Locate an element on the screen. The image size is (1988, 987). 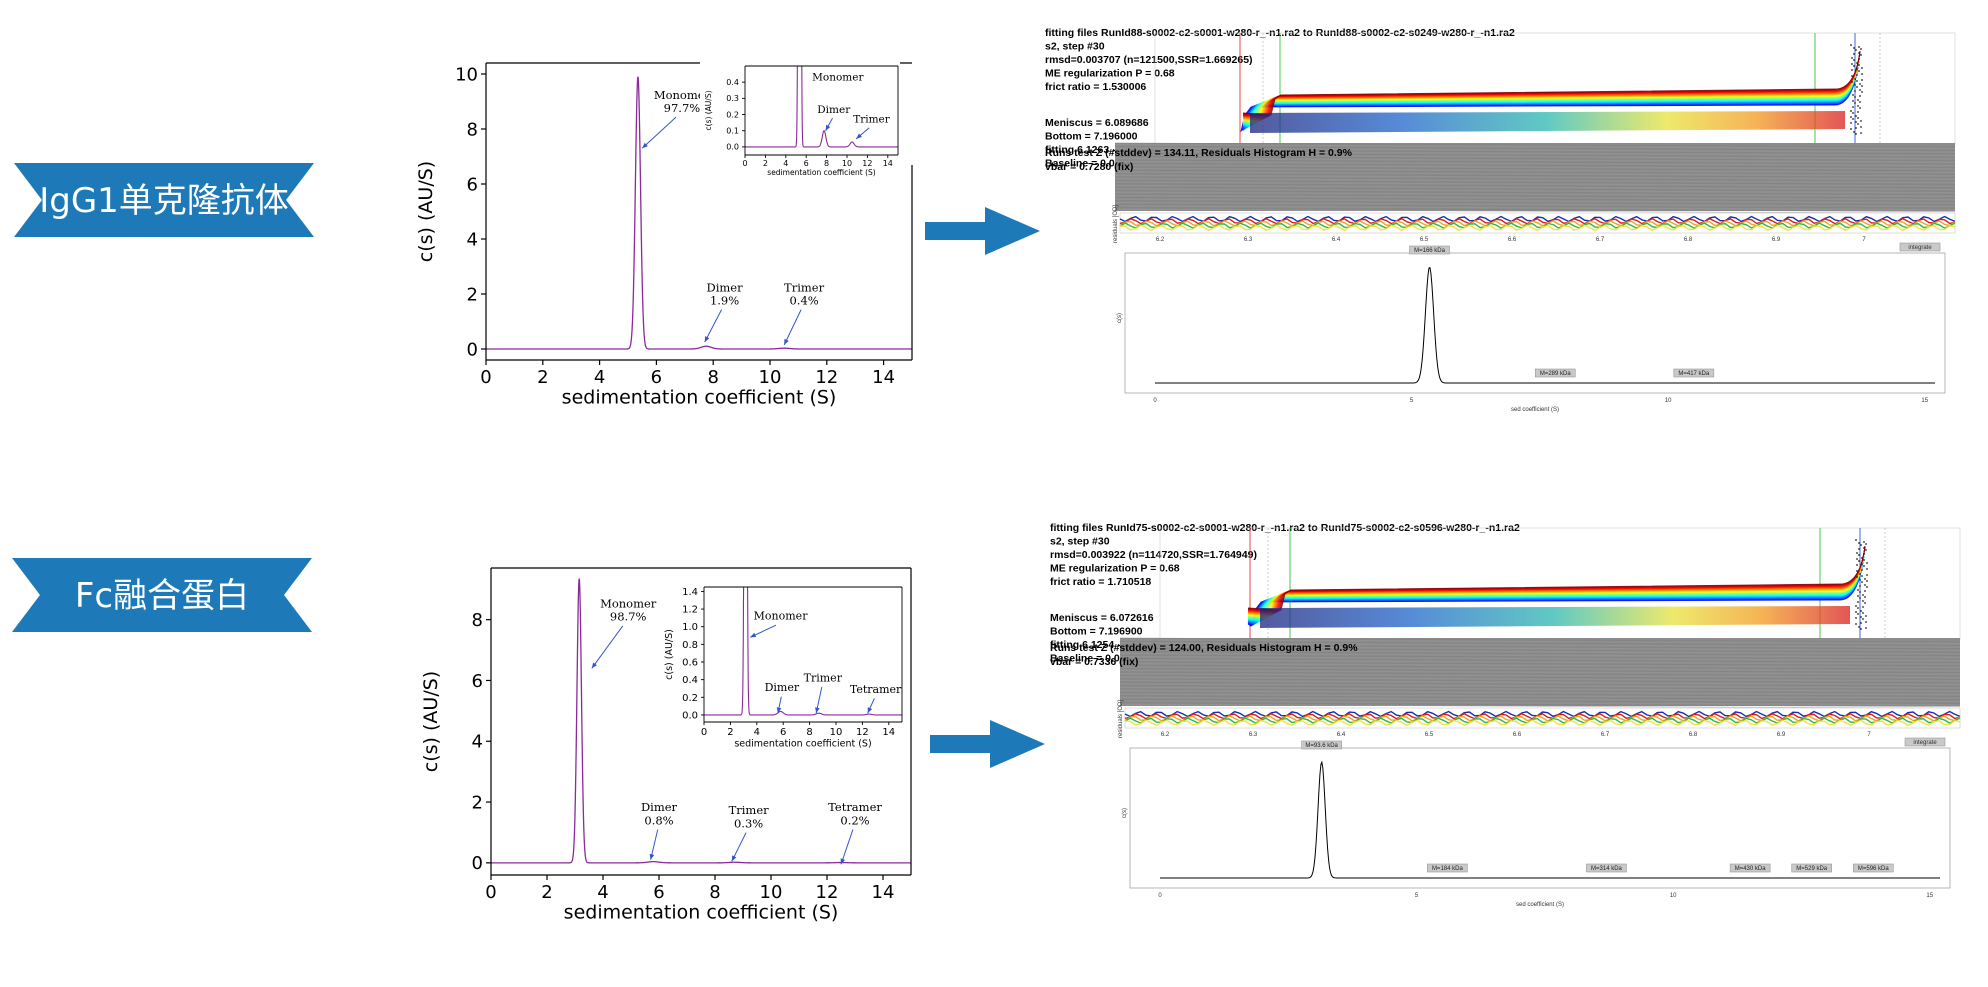
residual-x-tick-label: 6.5 is located at coordinates (1424, 240).